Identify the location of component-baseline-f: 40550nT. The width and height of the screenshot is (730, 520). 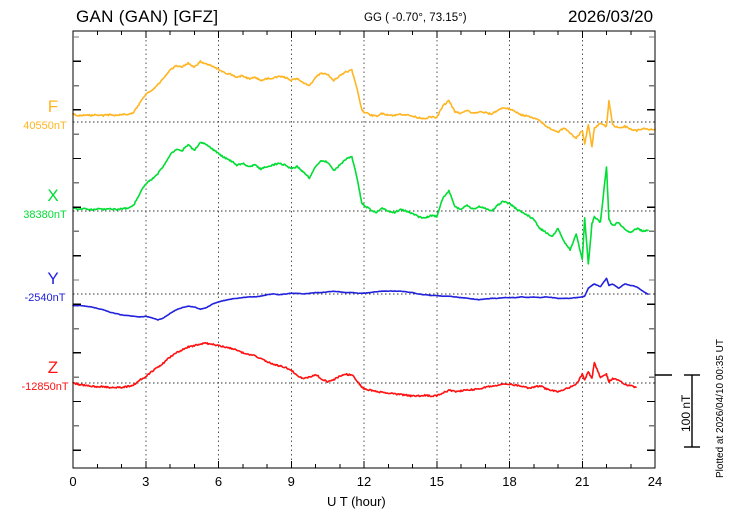
(45, 126).